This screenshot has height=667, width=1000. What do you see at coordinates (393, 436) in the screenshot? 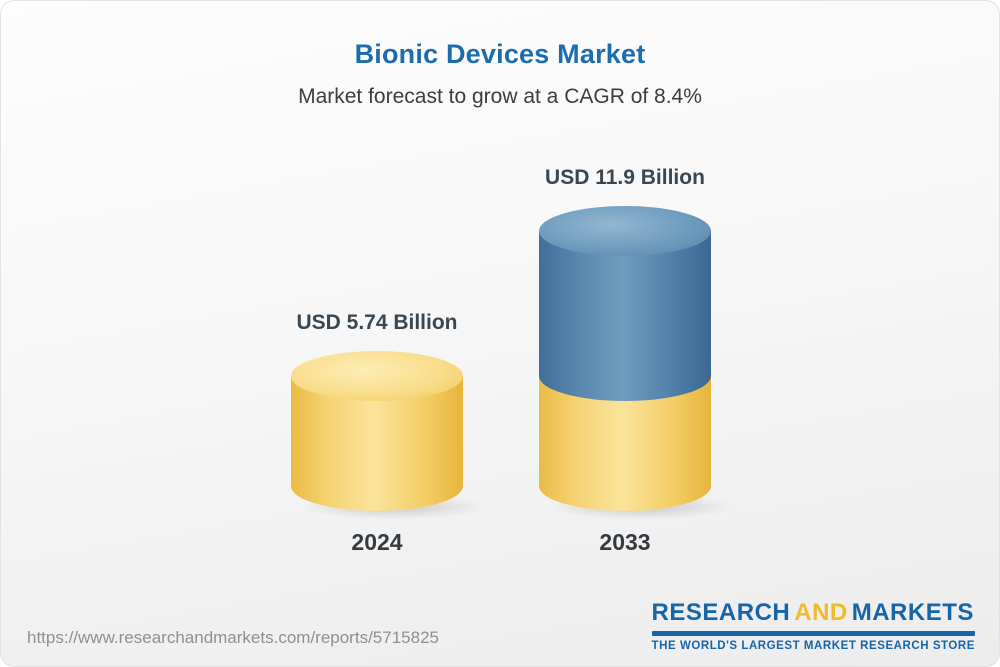
I see `cylinder-bar-2024` at bounding box center [393, 436].